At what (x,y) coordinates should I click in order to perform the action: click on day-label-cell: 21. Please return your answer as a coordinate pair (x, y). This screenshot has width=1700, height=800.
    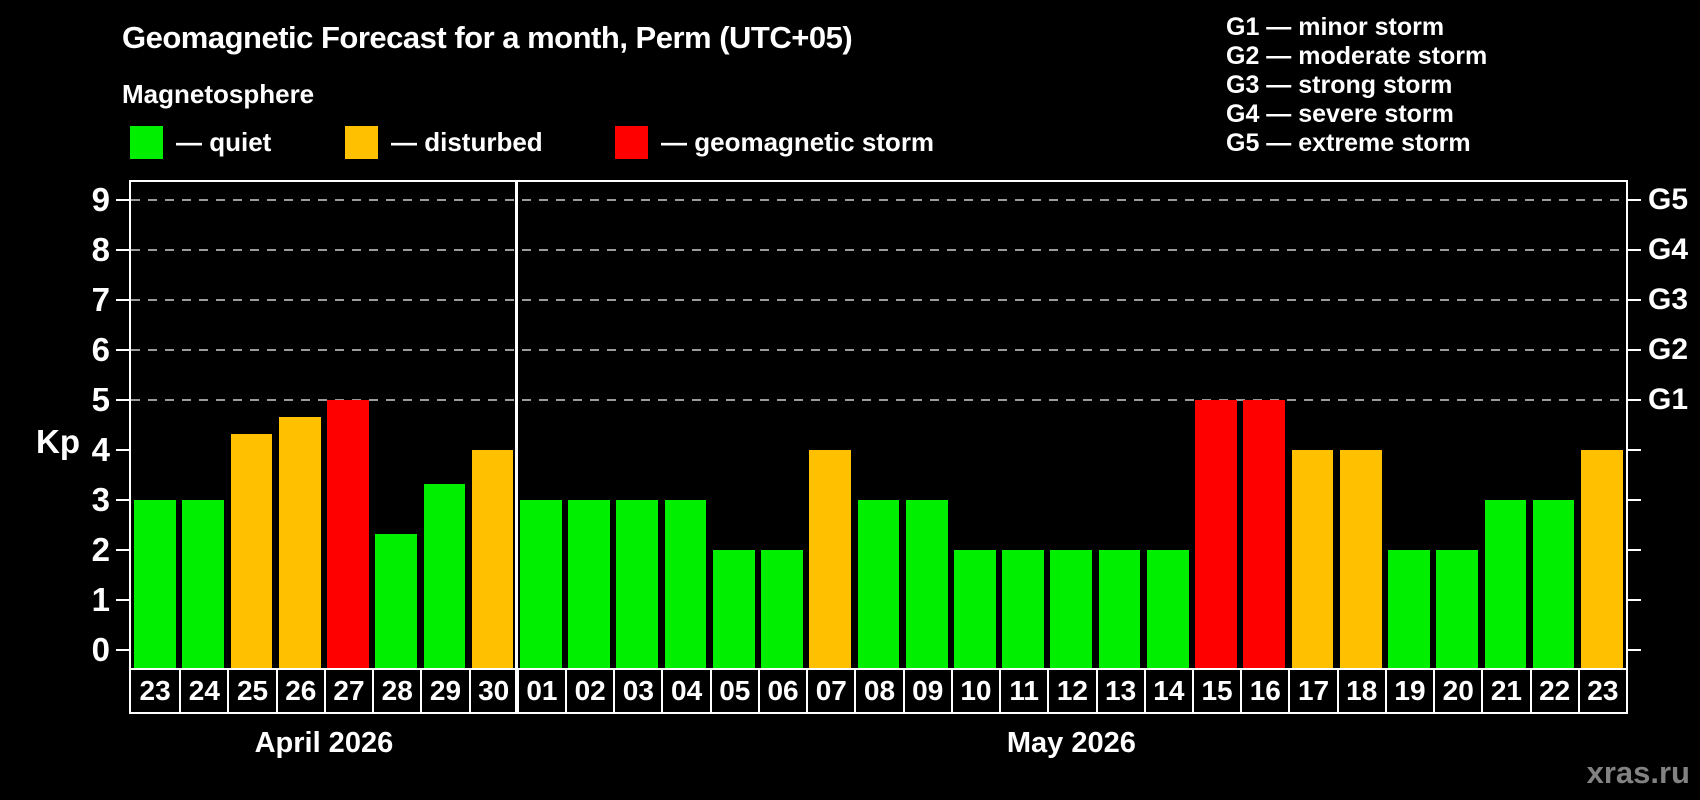
    Looking at the image, I should click on (1505, 691).